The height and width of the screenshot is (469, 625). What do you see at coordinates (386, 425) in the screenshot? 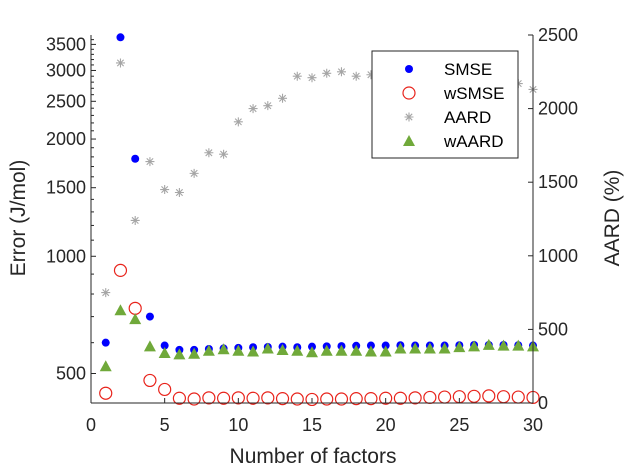
I see `x-tick-label: 20` at bounding box center [386, 425].